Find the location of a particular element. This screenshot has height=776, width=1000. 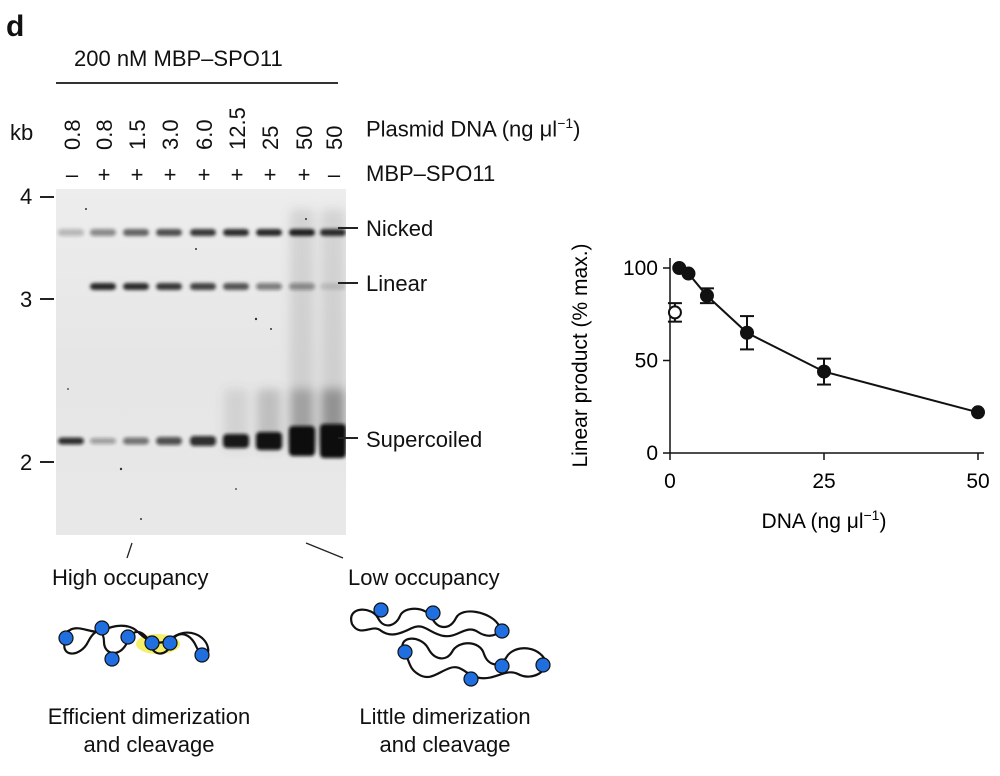

linear-band-pointer is located at coordinates (348, 283).